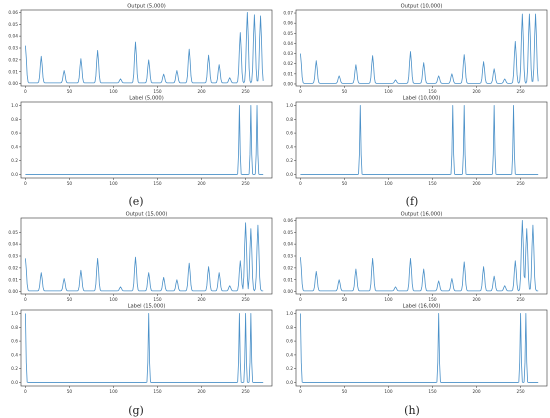  Describe the element at coordinates (147, 307) in the screenshot. I see `subplot-title: Label (15,000)` at that location.